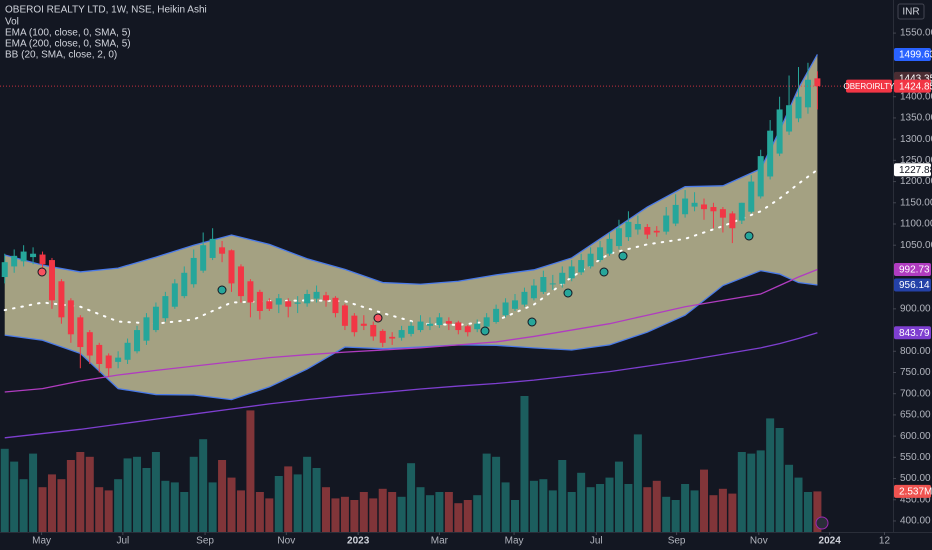 This screenshot has height=550, width=932. I want to click on y-tick-label: 900.00, so click(915, 308).